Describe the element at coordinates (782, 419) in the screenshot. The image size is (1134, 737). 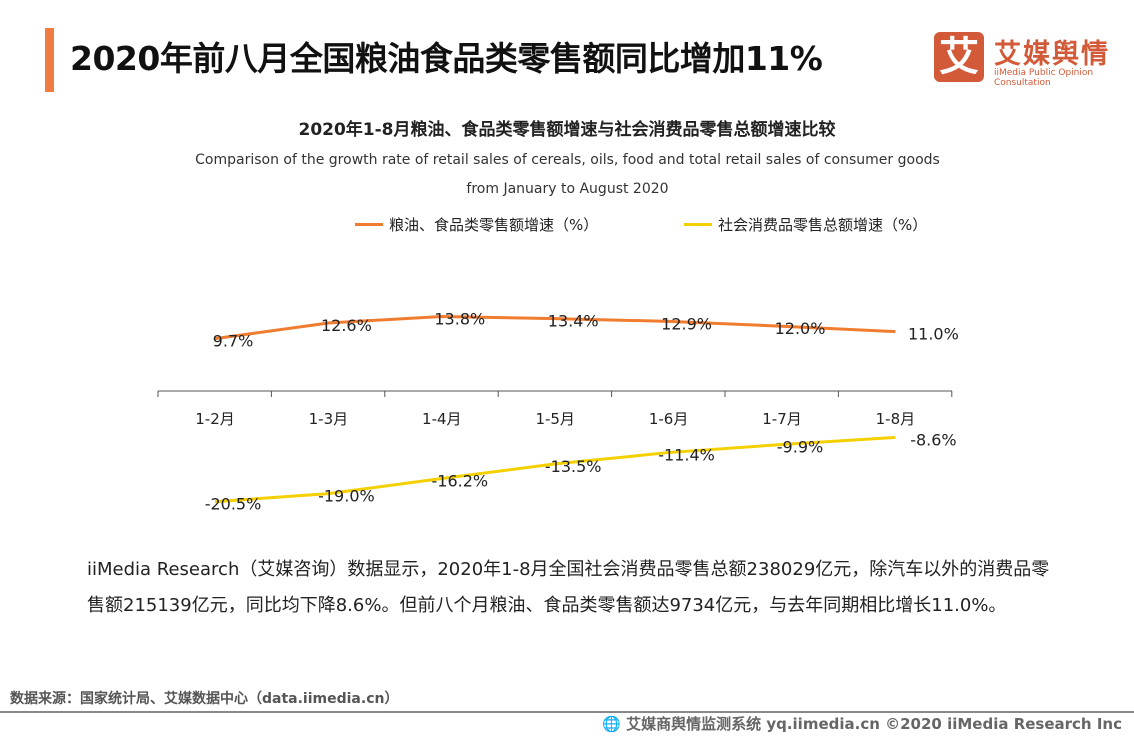
I see `x-tick-label: 1-7月` at that location.